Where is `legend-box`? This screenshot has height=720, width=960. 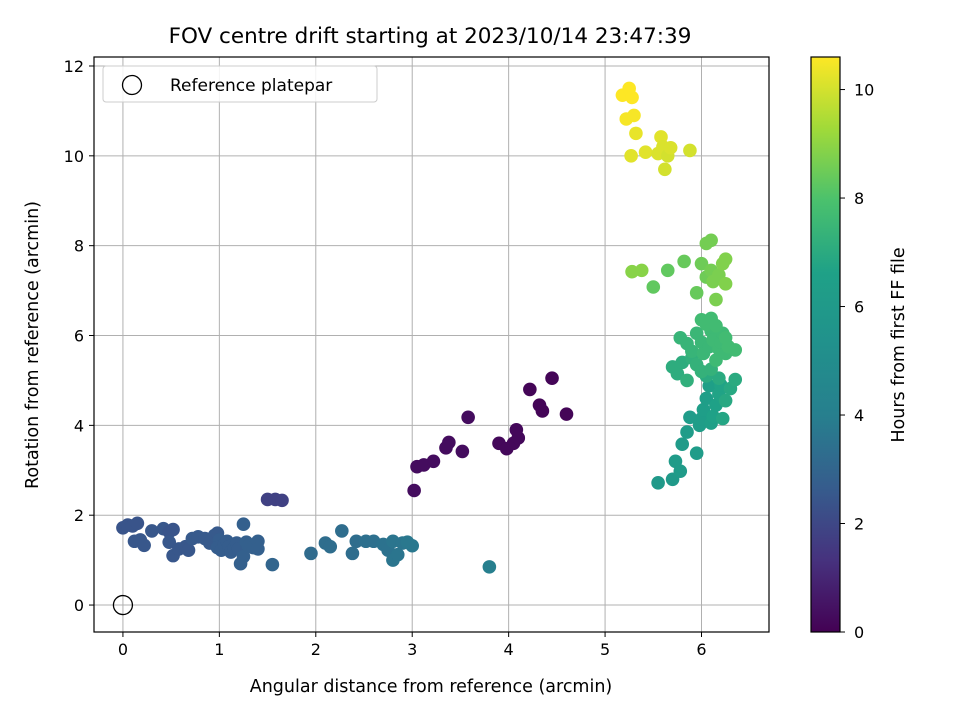
legend-box is located at coordinates (240, 84).